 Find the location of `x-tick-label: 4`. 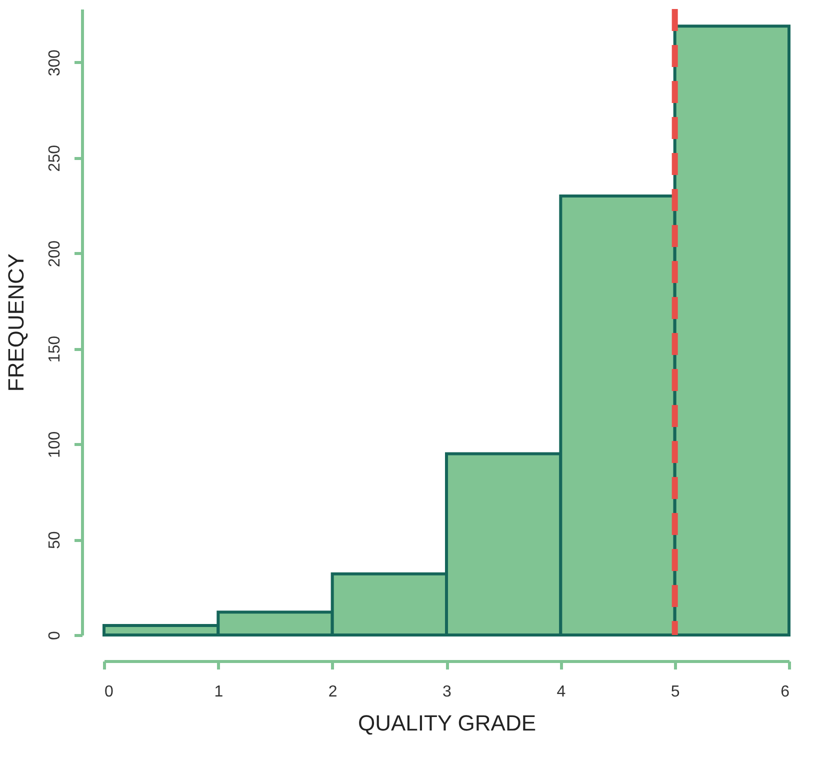

x-tick-label: 4 is located at coordinates (561, 692).